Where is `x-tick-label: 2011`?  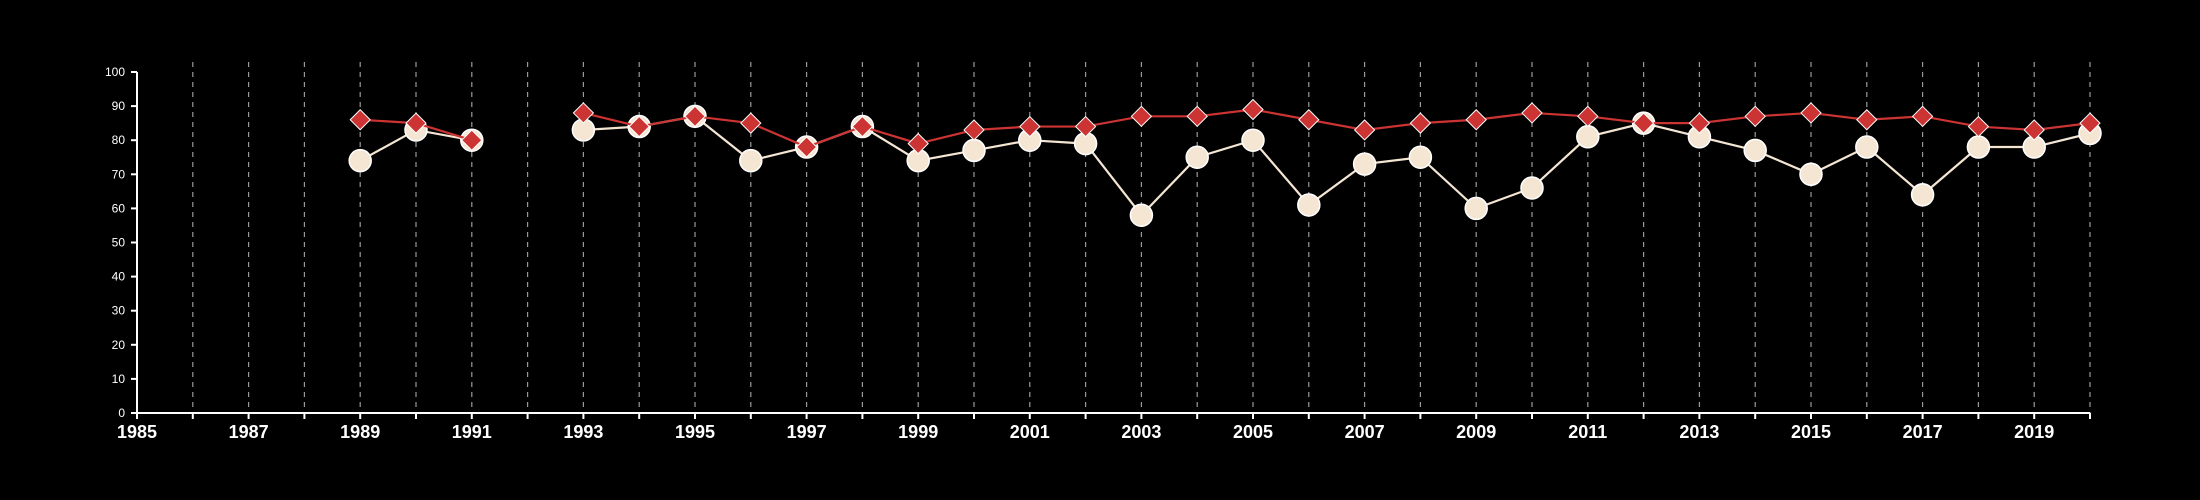
x-tick-label: 2011 is located at coordinates (1587, 432).